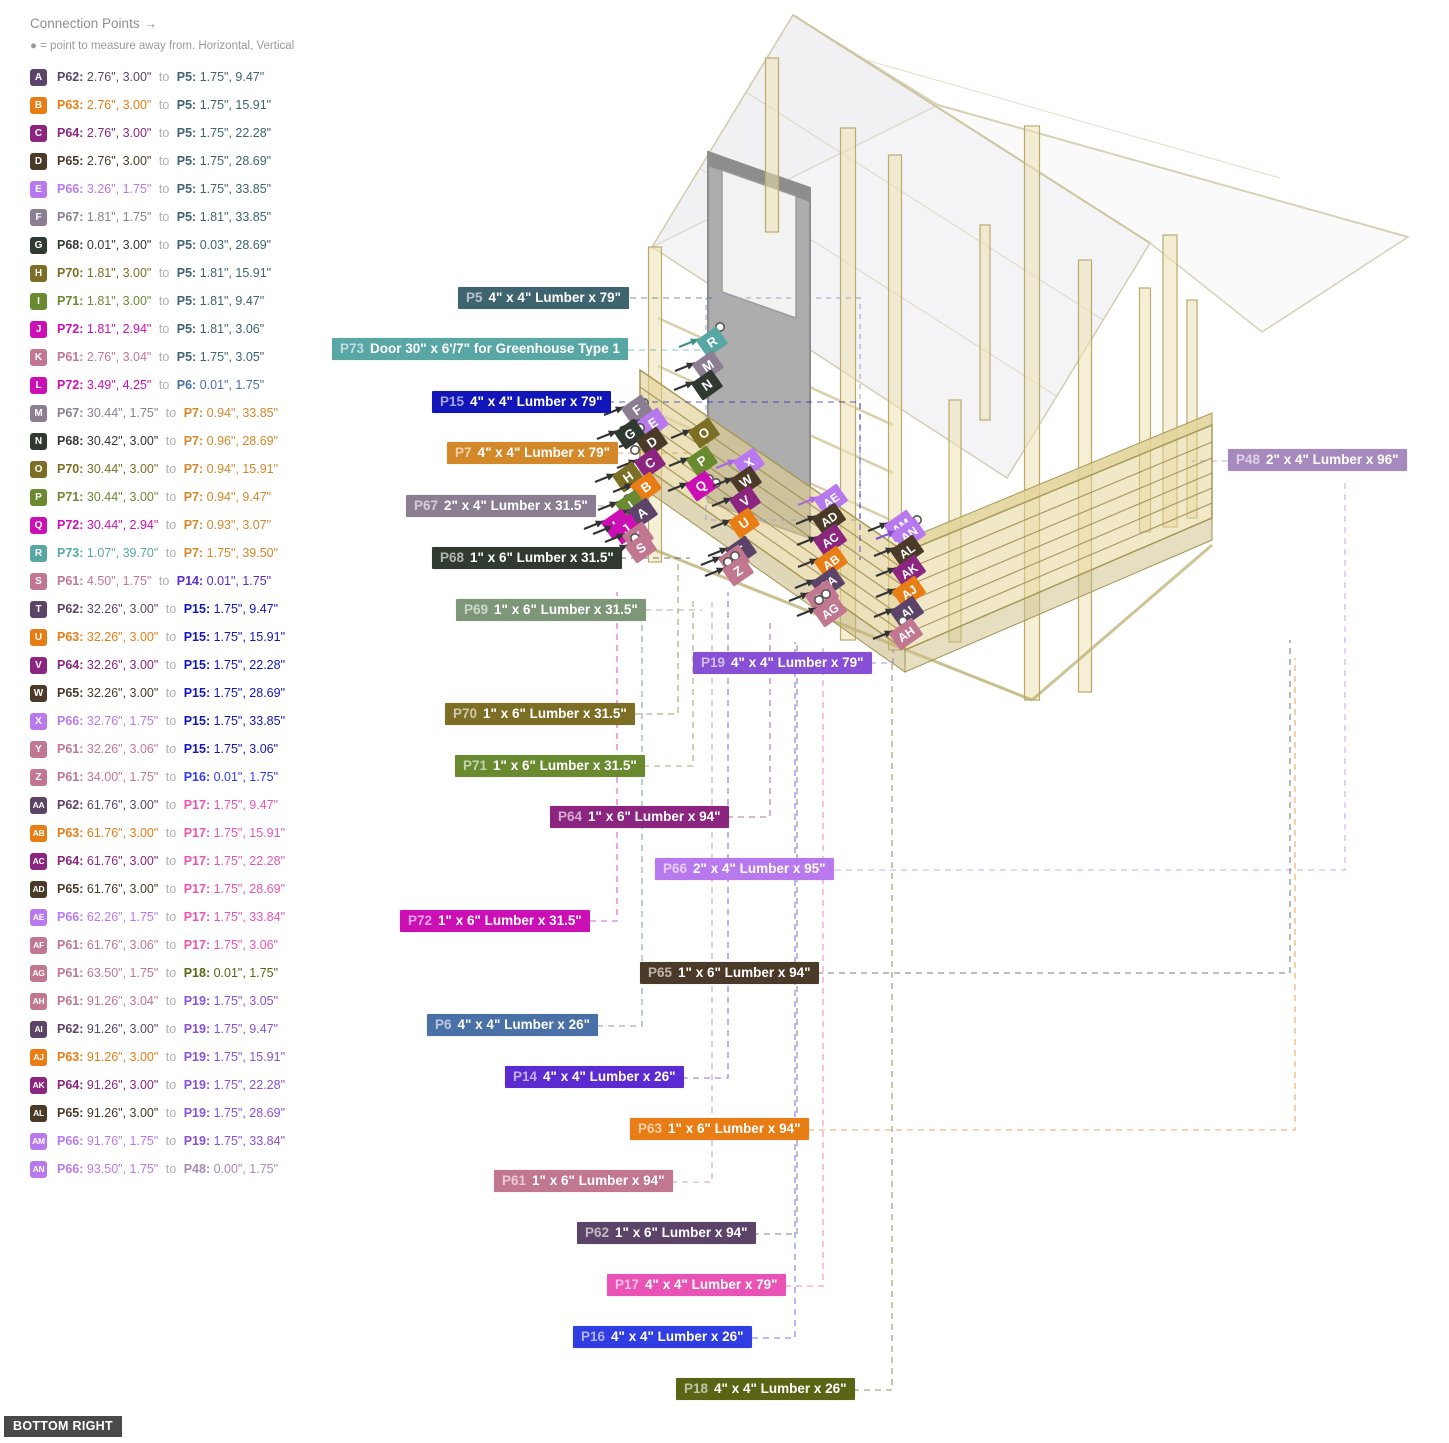 The width and height of the screenshot is (1449, 1443). Describe the element at coordinates (463, 452) in the screenshot. I see `part-id: P7` at that location.